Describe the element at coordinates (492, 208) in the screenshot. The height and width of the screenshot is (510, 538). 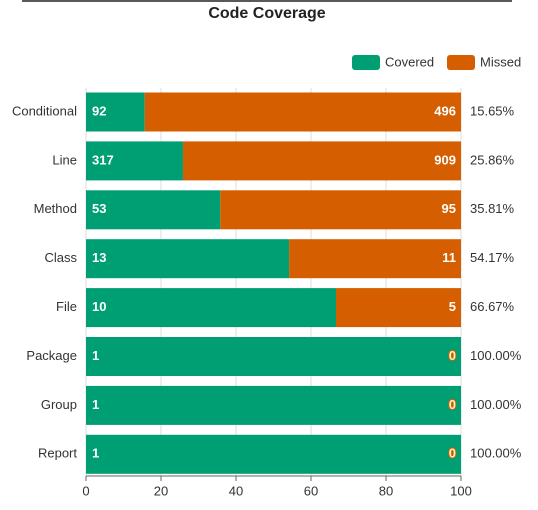
I see `percent-label: 35.81%` at that location.